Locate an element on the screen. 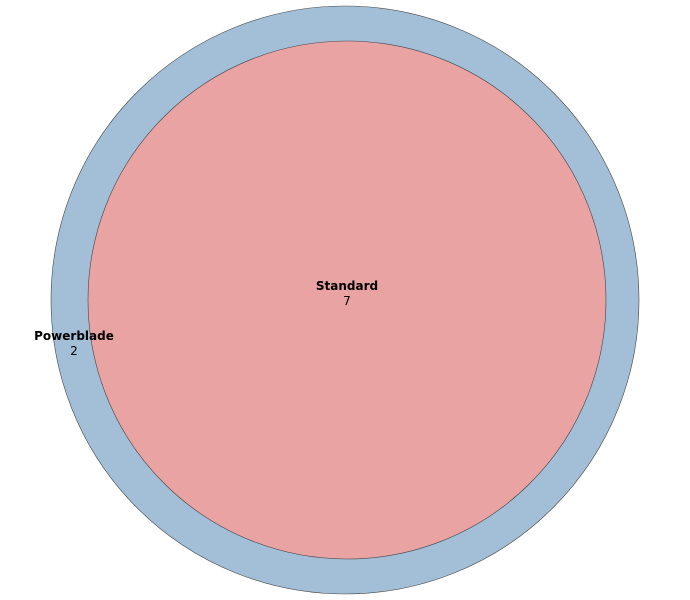 This screenshot has height=600, width=690. label-powerblade-value: 2 is located at coordinates (74, 351).